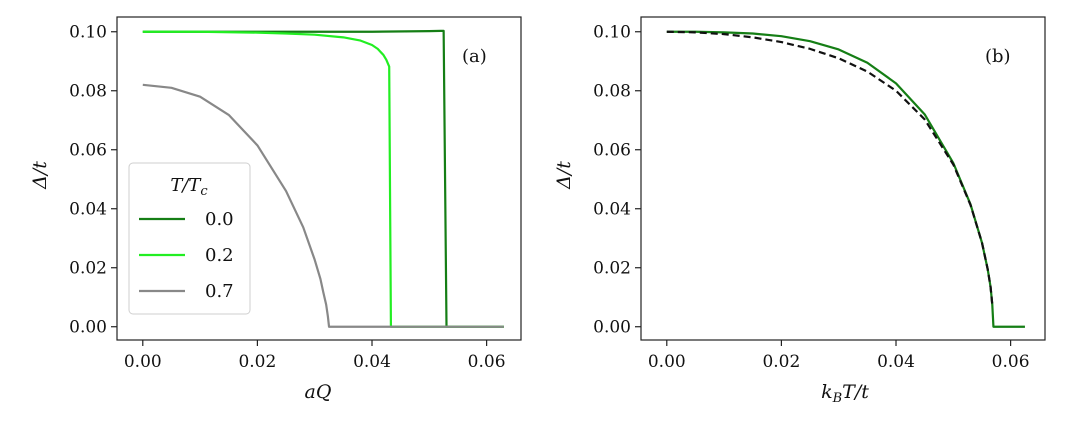 The width and height of the screenshot is (1067, 426). I want to click on panel-a-y-ticks: 0.00 0.02 0.04 0.06 0.08 0.10, so click(93, 180).